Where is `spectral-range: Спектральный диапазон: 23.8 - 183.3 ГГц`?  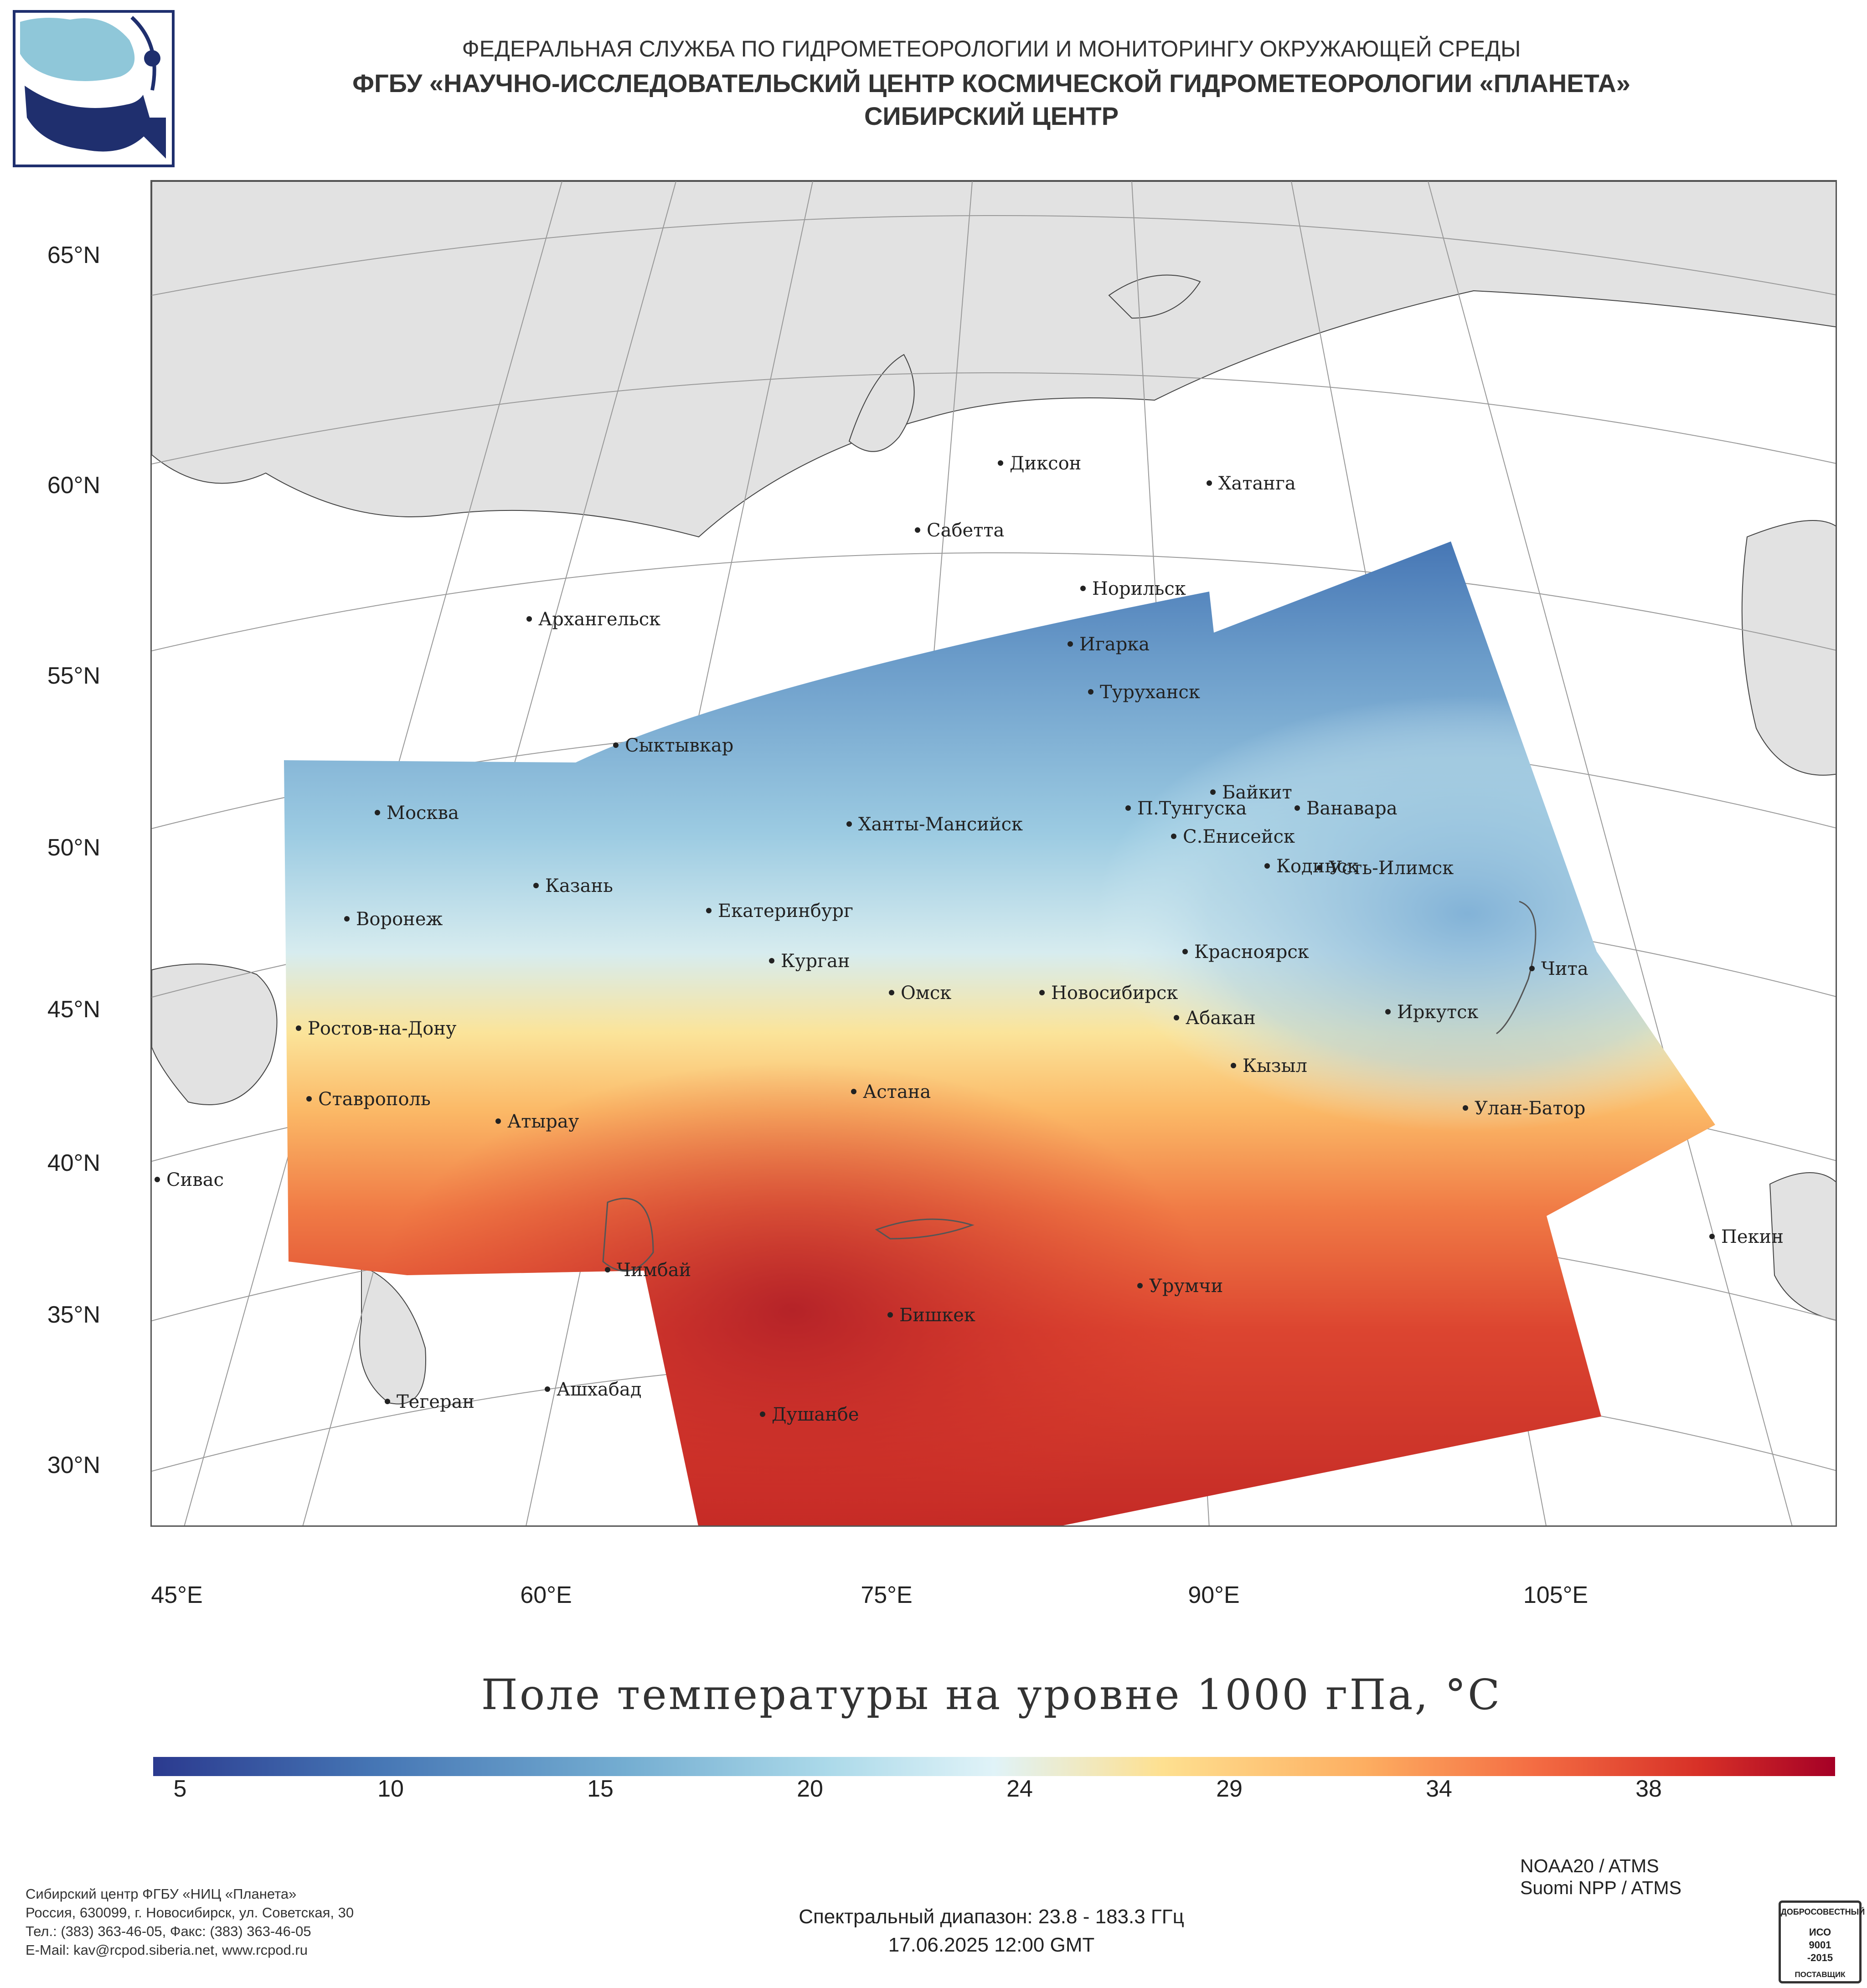
spectral-range: Спектральный диапазон: 23.8 - 183.3 ГГц is located at coordinates (992, 1917).